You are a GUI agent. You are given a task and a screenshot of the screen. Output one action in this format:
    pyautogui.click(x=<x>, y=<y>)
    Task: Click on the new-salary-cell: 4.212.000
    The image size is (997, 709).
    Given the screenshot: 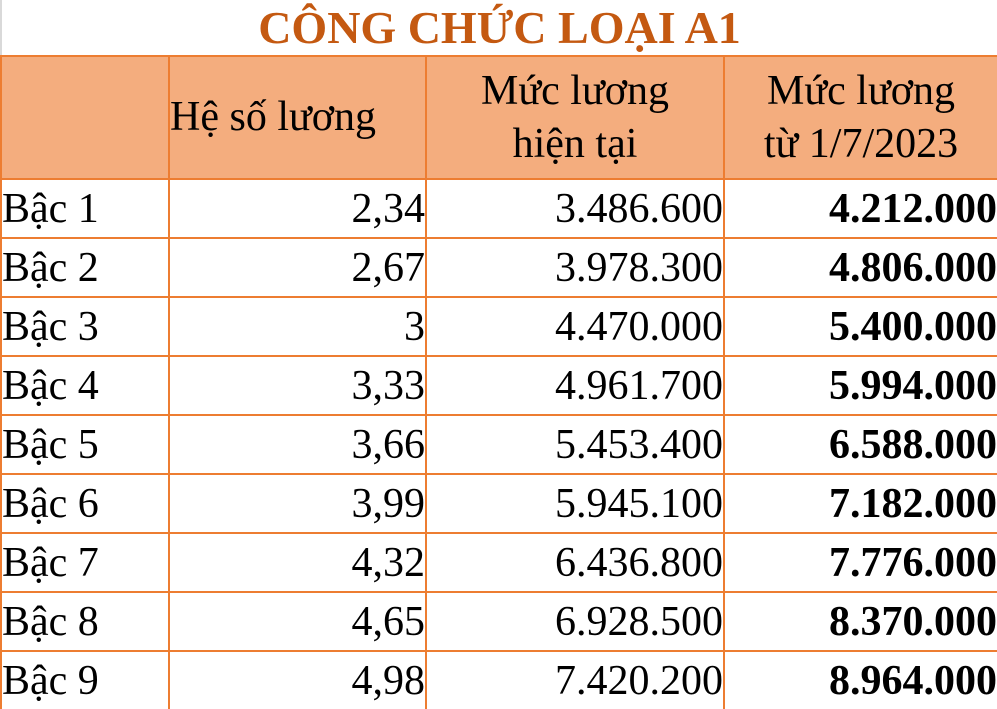 What is the action you would take?
    pyautogui.click(x=860, y=208)
    